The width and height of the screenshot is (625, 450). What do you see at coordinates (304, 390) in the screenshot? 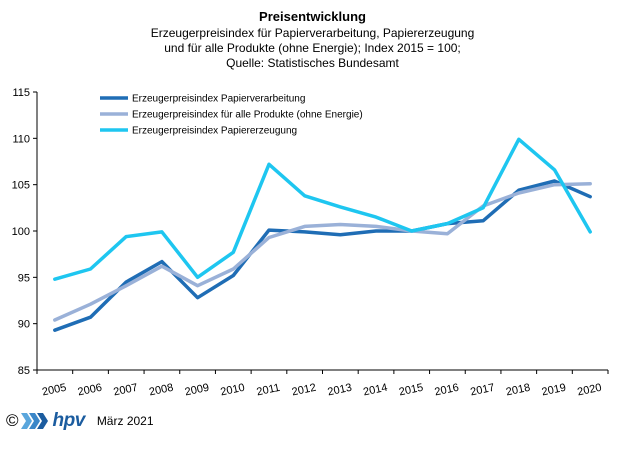
I see `x-tick-label: 2012` at bounding box center [304, 390].